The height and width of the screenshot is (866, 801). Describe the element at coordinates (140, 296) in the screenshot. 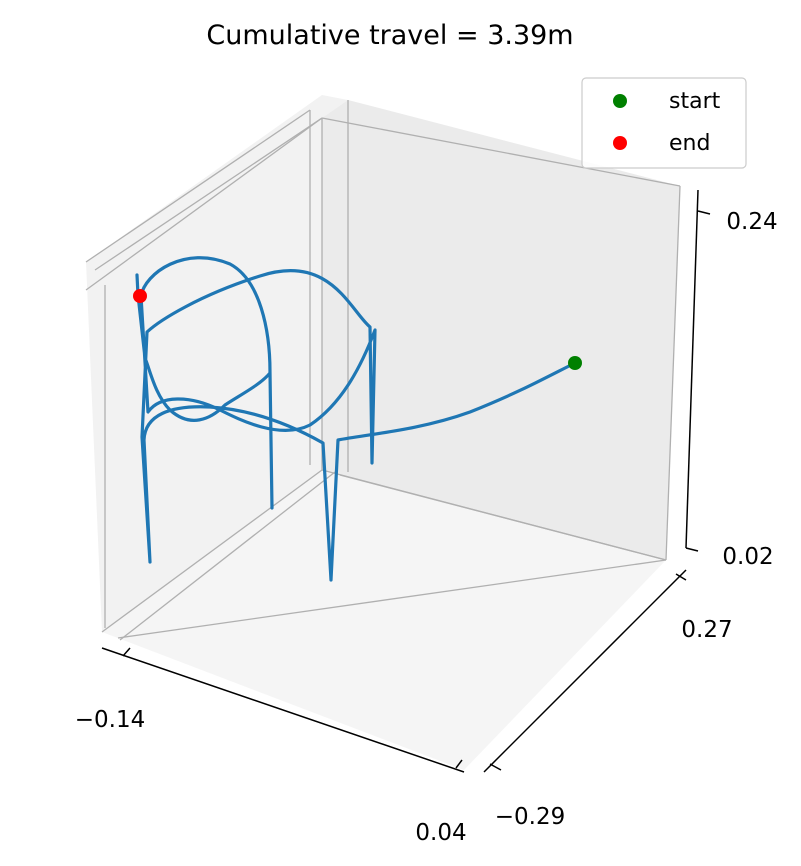

I see `end-marker` at that location.